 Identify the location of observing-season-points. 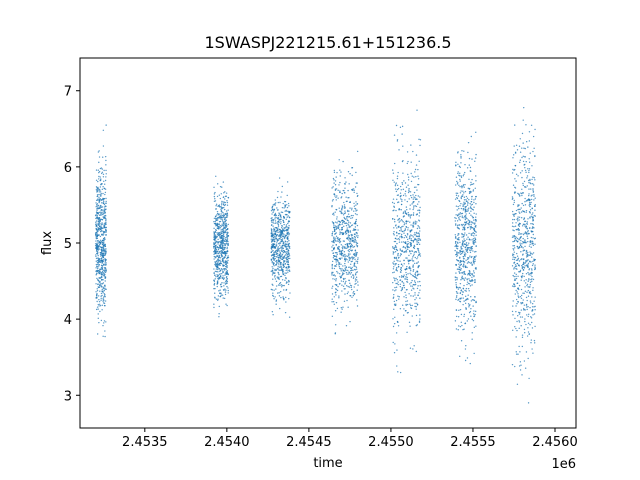
(221, 246).